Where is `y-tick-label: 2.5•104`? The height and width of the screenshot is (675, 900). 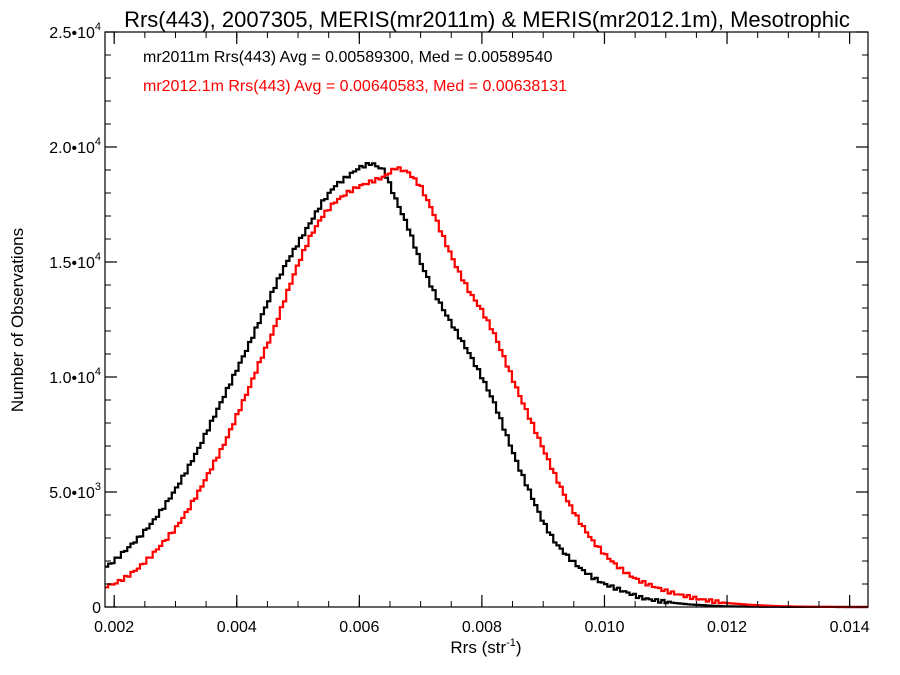
y-tick-label: 2.5•104 is located at coordinates (75, 31).